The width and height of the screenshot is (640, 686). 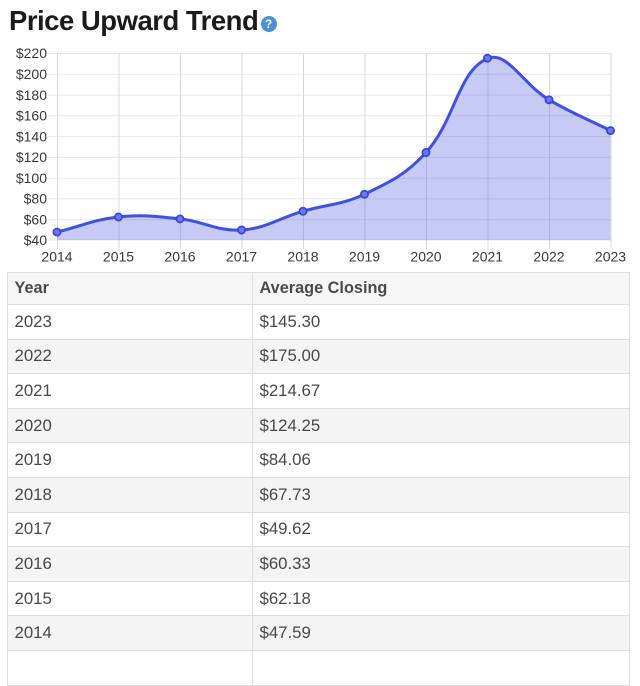 I want to click on svg-text: $120, so click(x=31, y=157).